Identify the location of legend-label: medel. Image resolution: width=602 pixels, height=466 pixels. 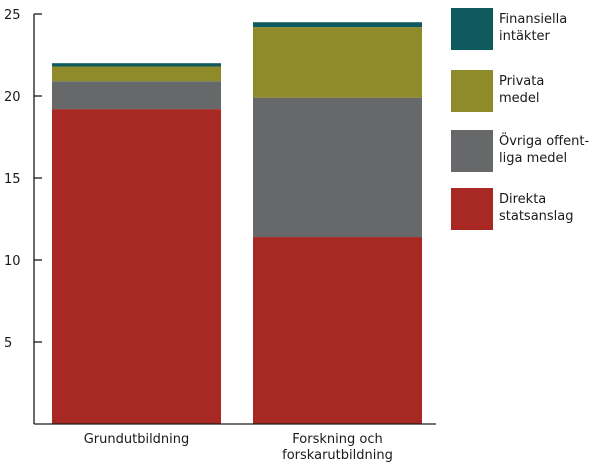
(519, 98).